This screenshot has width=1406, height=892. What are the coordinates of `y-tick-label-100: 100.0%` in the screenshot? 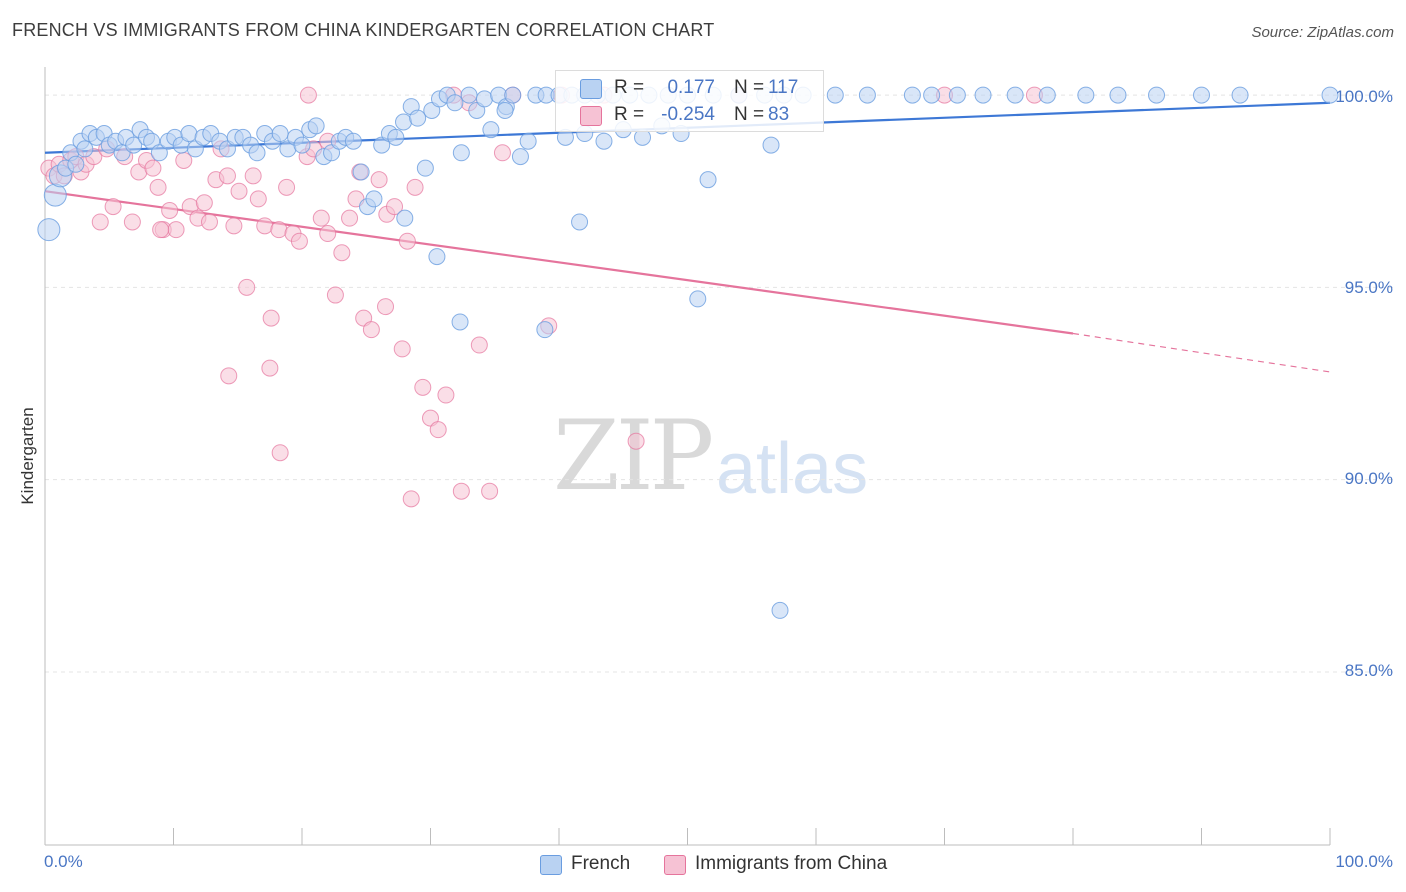 It's located at (1364, 96).